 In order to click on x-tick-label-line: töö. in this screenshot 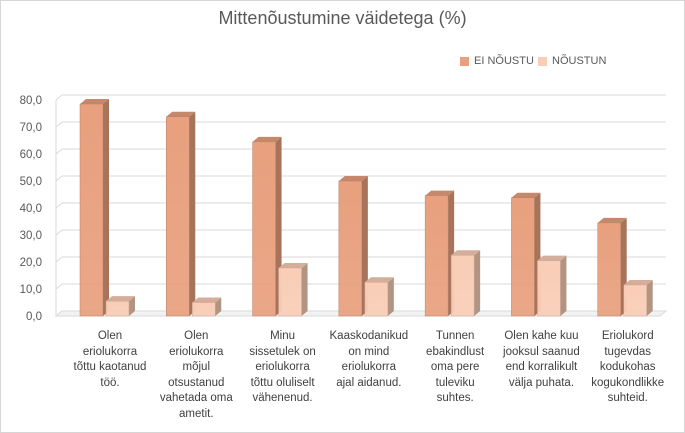, I will do `click(110, 382)`.